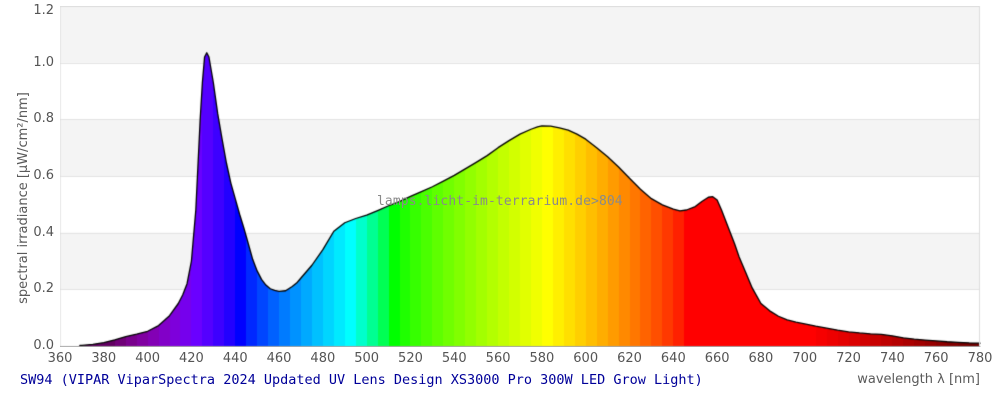 The image size is (1000, 400). What do you see at coordinates (191, 358) in the screenshot?
I see `x-tick-label: 420` at bounding box center [191, 358].